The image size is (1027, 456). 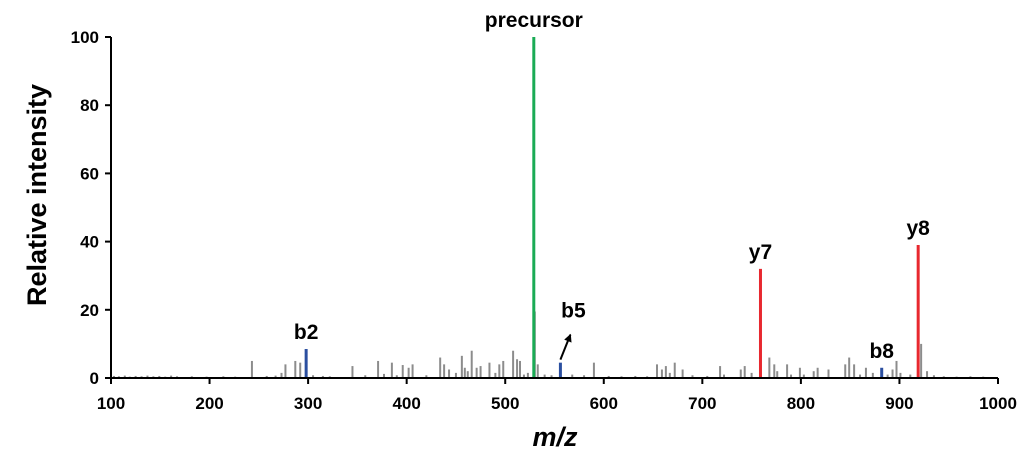 I want to click on y-tick-label: 100, so click(x=85, y=37).